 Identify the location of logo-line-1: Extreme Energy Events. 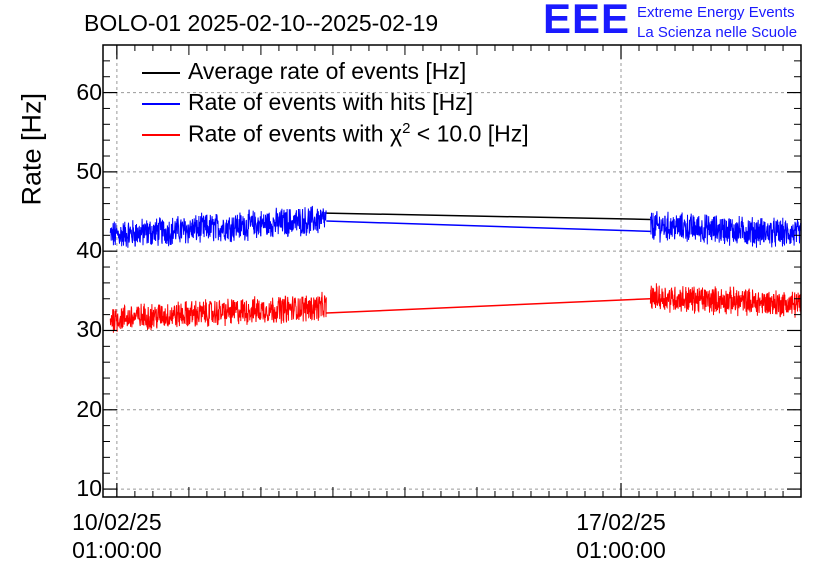
(716, 12).